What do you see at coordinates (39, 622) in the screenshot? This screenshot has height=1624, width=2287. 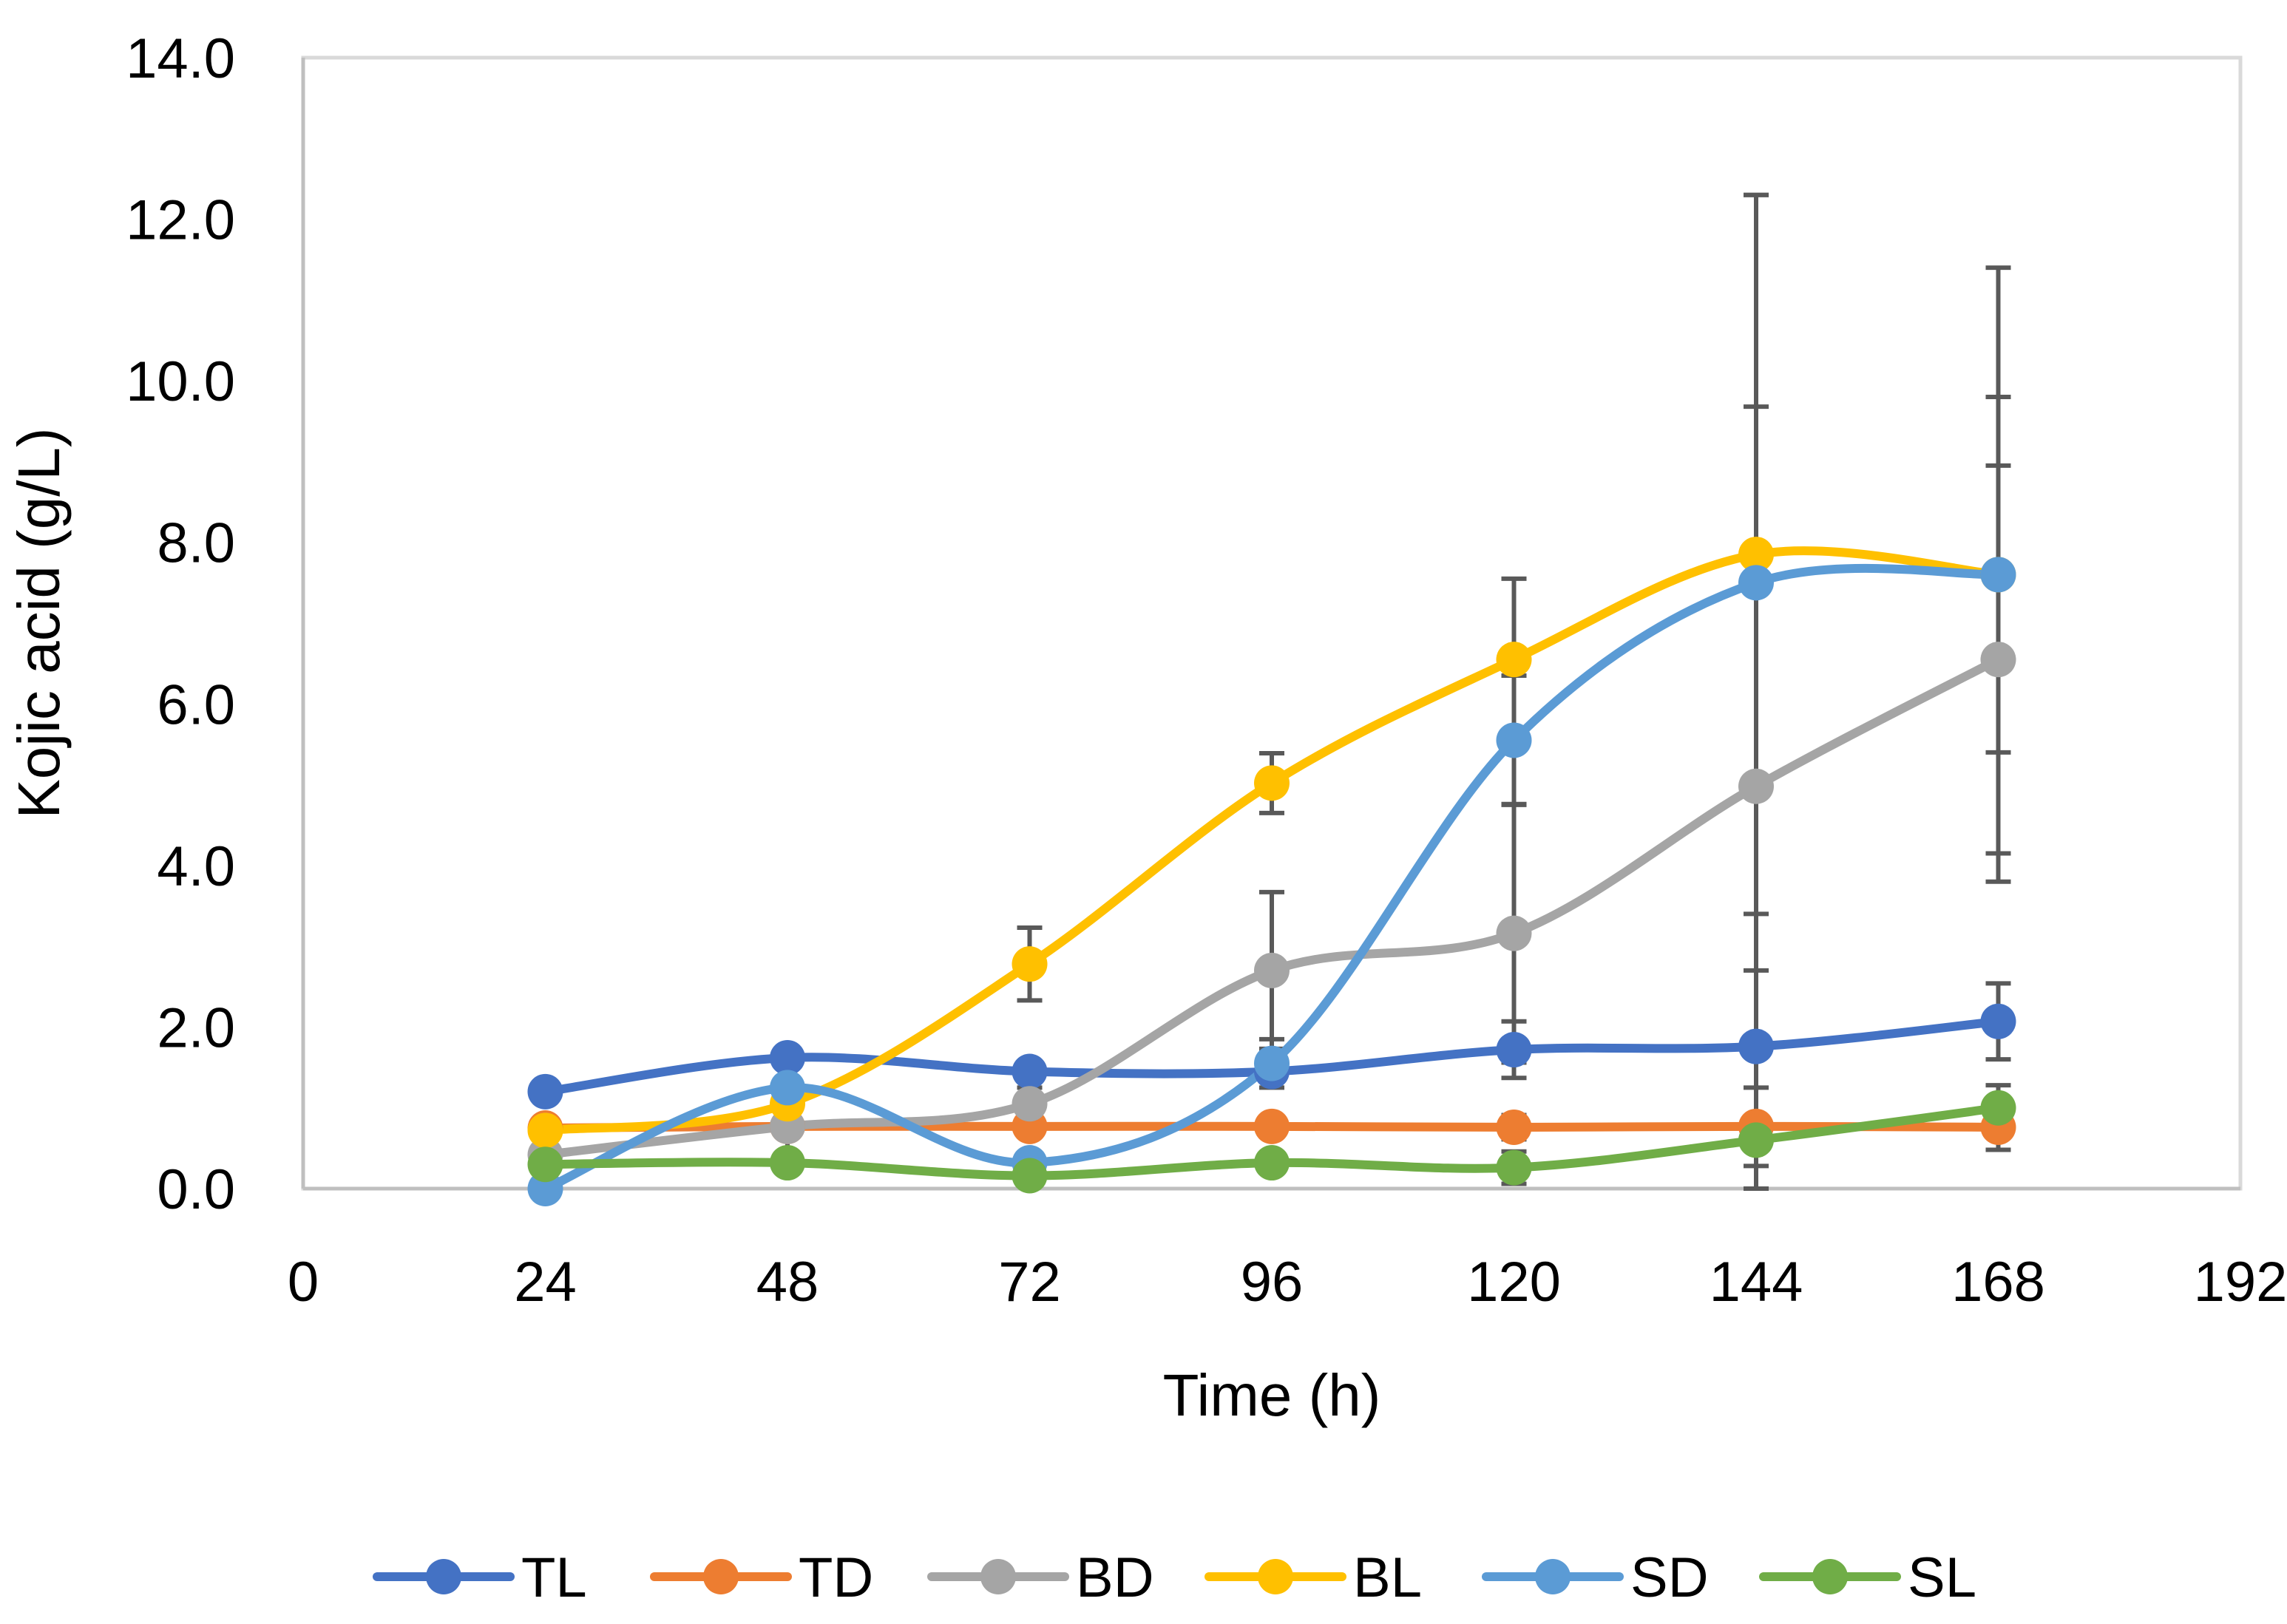 I see `y-axis-title: Kojic acid (g/L)` at bounding box center [39, 622].